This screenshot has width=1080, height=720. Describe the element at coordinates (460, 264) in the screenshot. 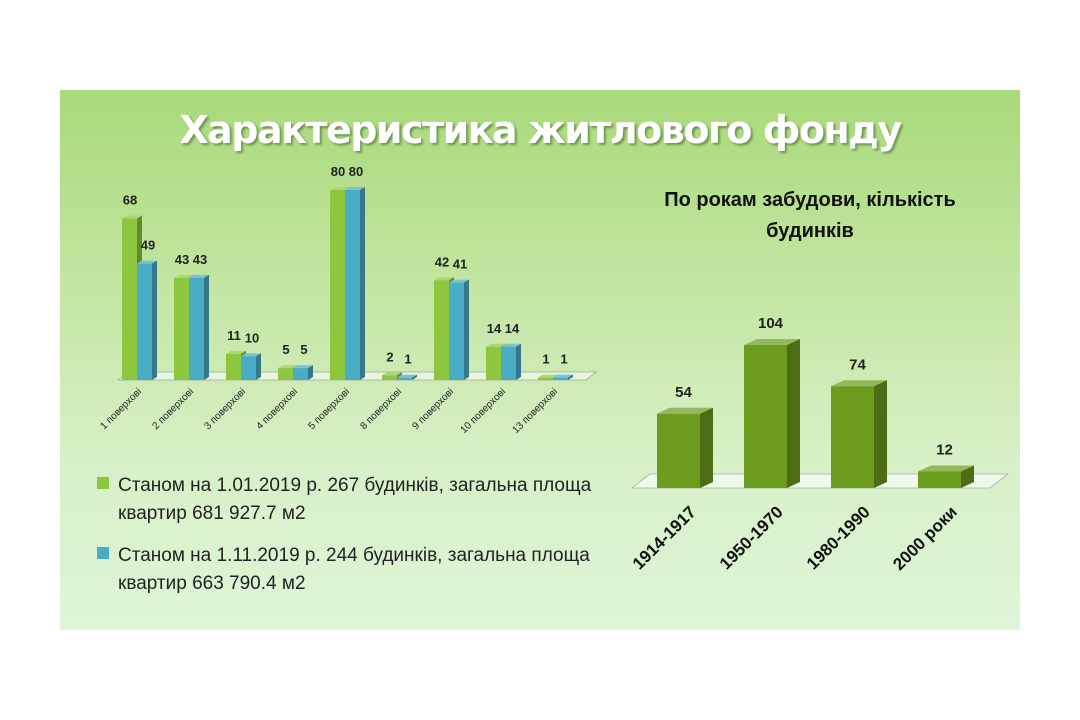

I see `value-label-series-2: 41` at that location.